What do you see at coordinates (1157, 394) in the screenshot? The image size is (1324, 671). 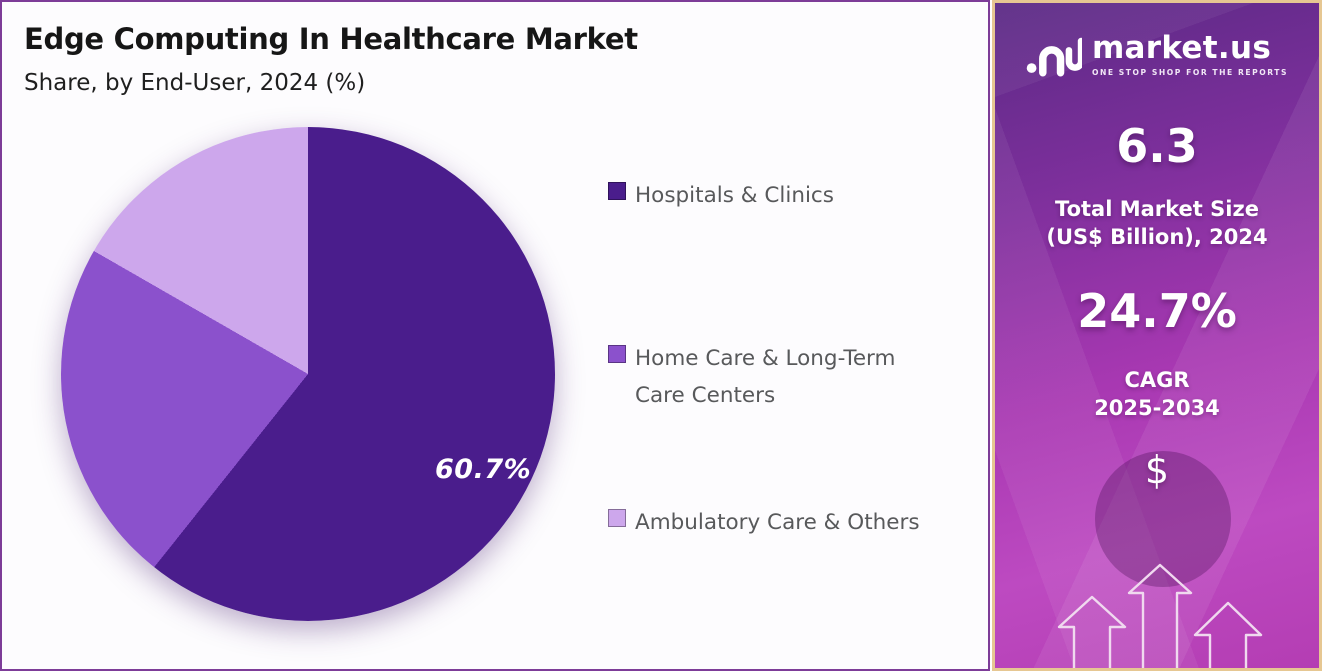 I see `cagr-label: CAGR 2025-2034` at bounding box center [1157, 394].